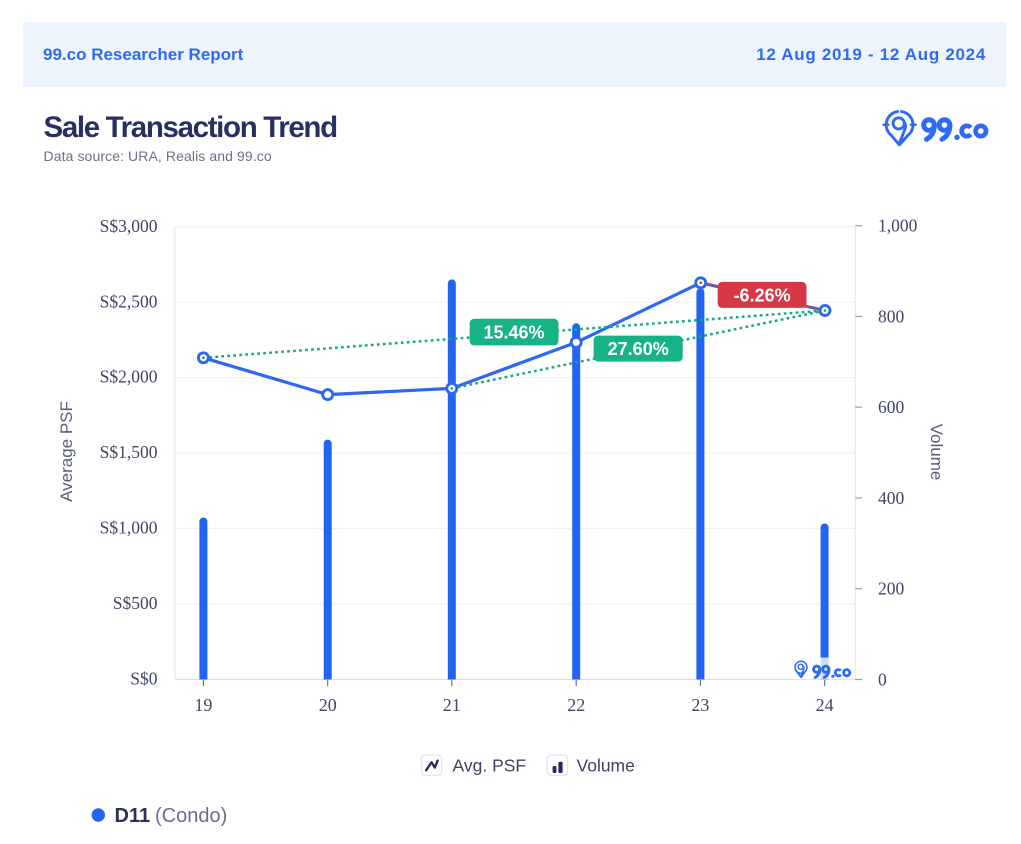  What do you see at coordinates (129, 301) in the screenshot?
I see `svg-text: S$2,500` at bounding box center [129, 301].